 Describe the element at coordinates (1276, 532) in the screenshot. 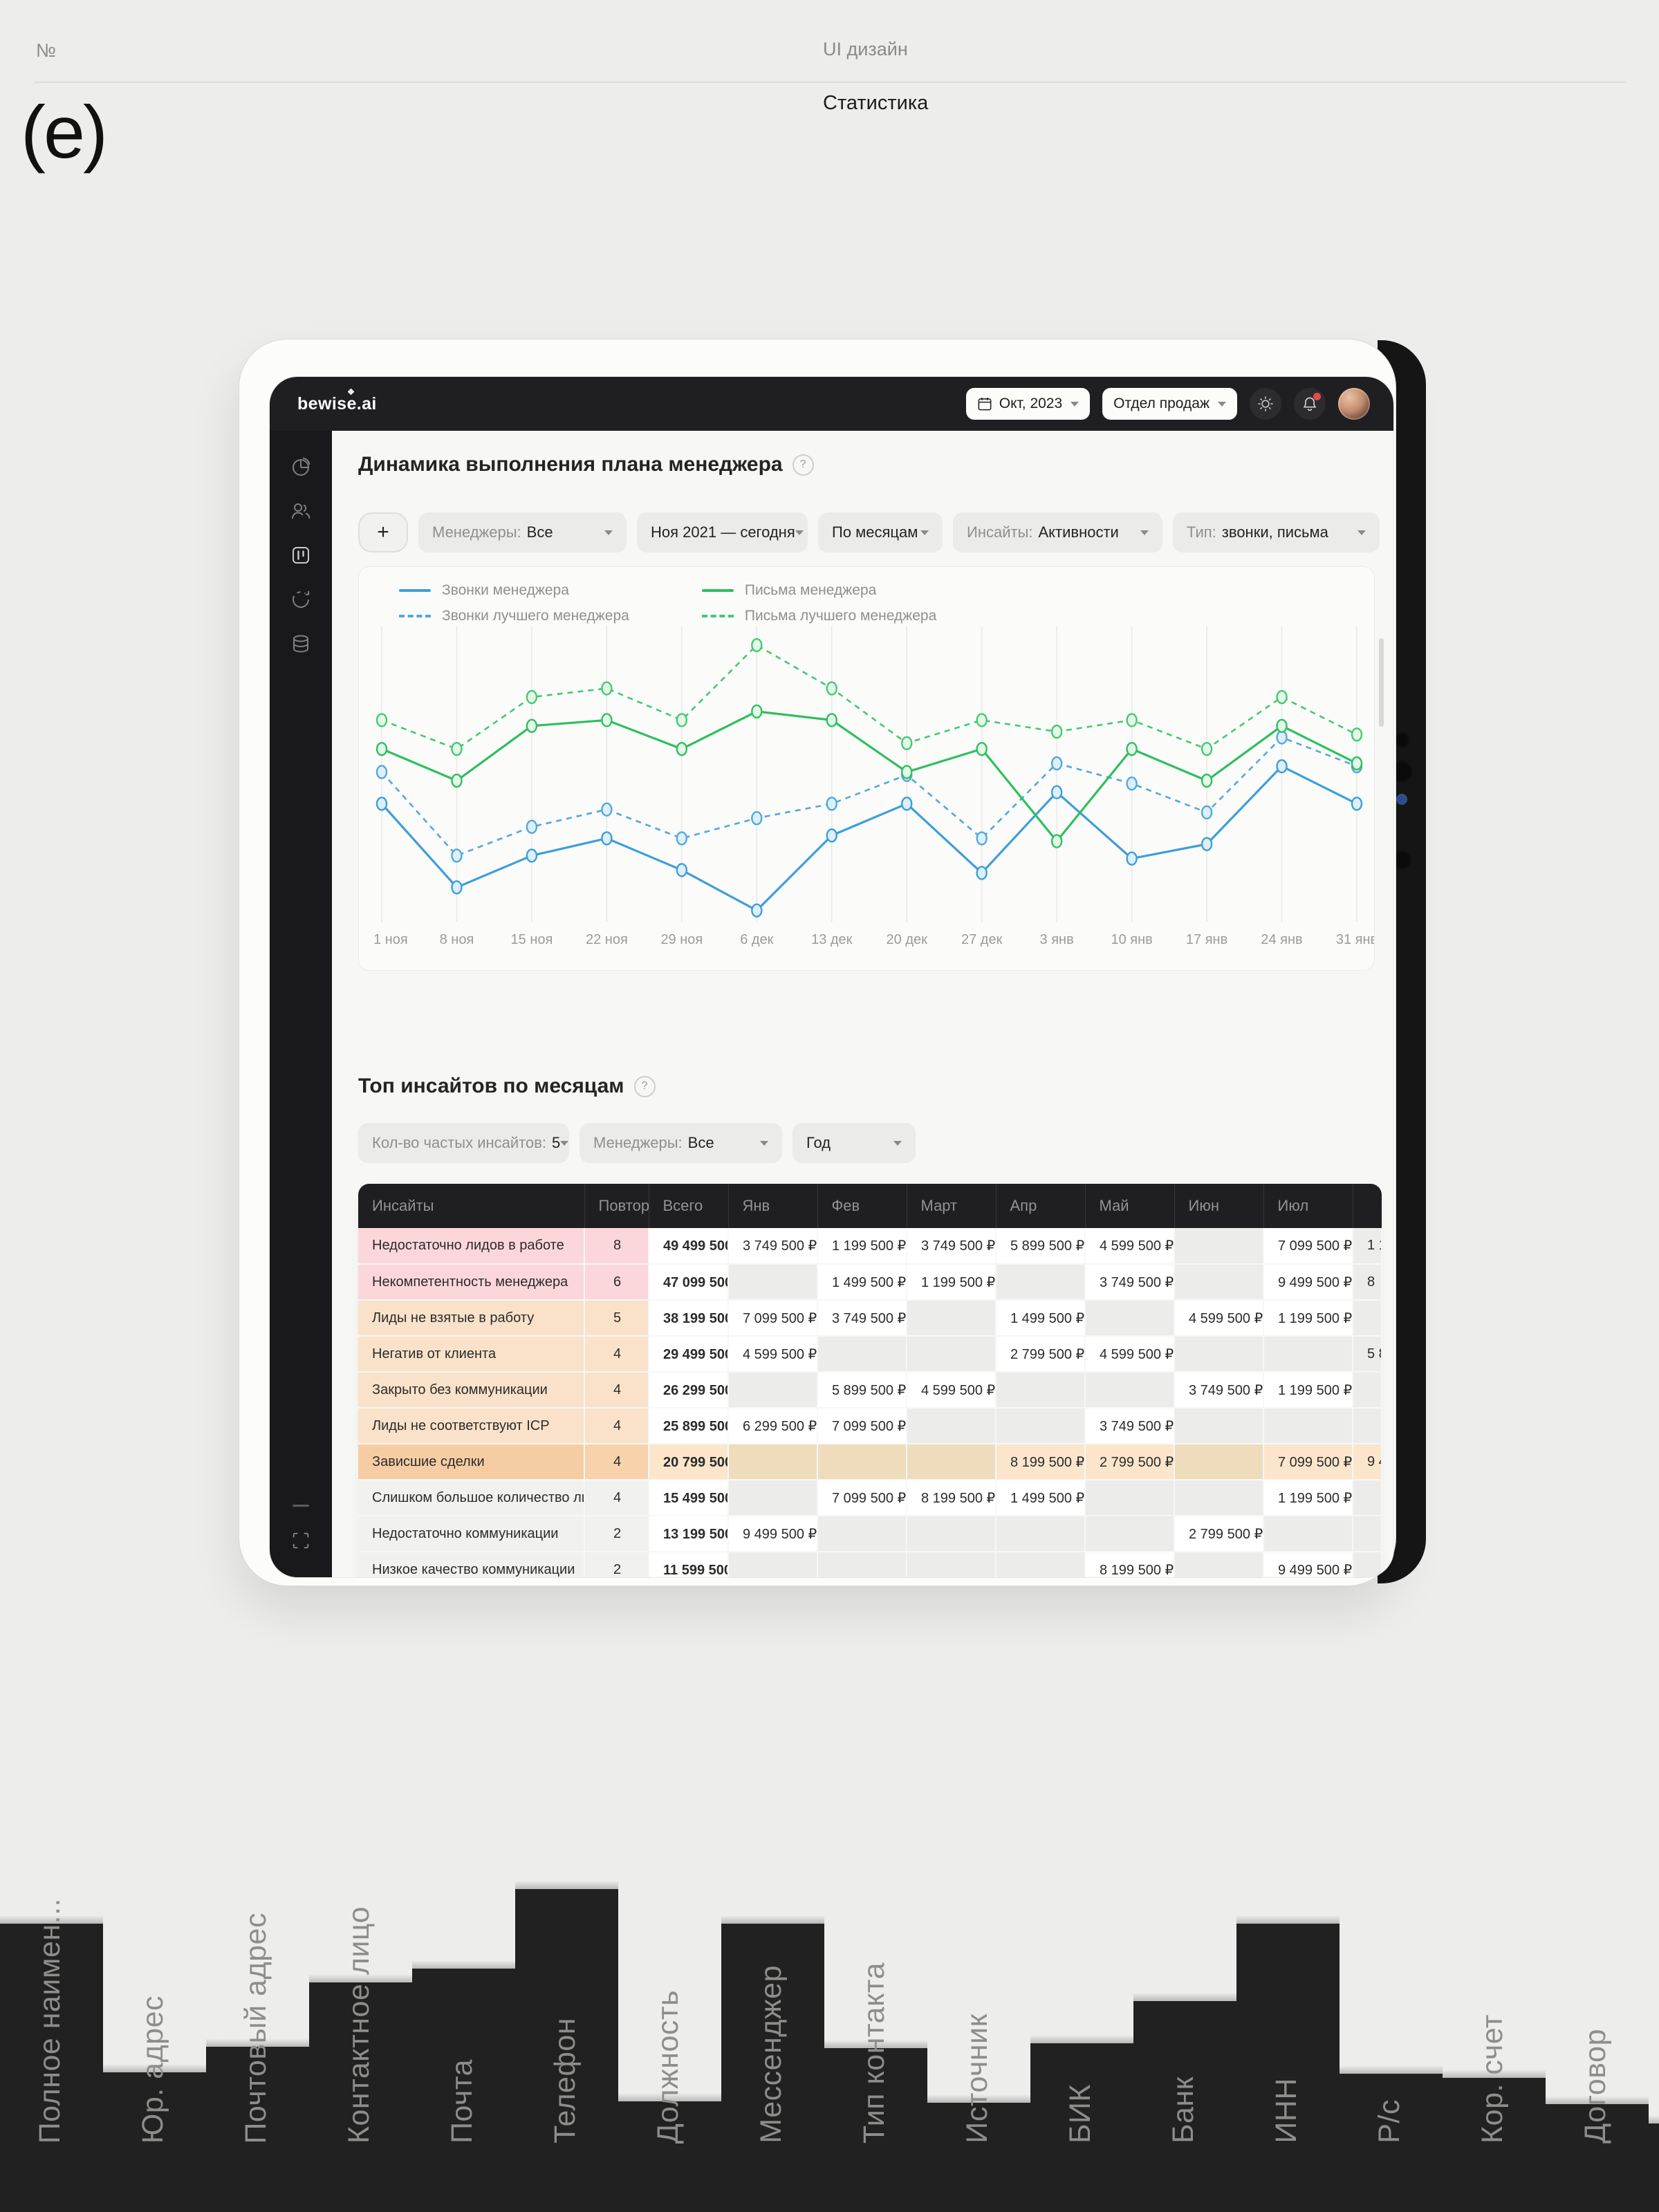

I see `plan-filter-4: Тип: звонки, письма` at that location.